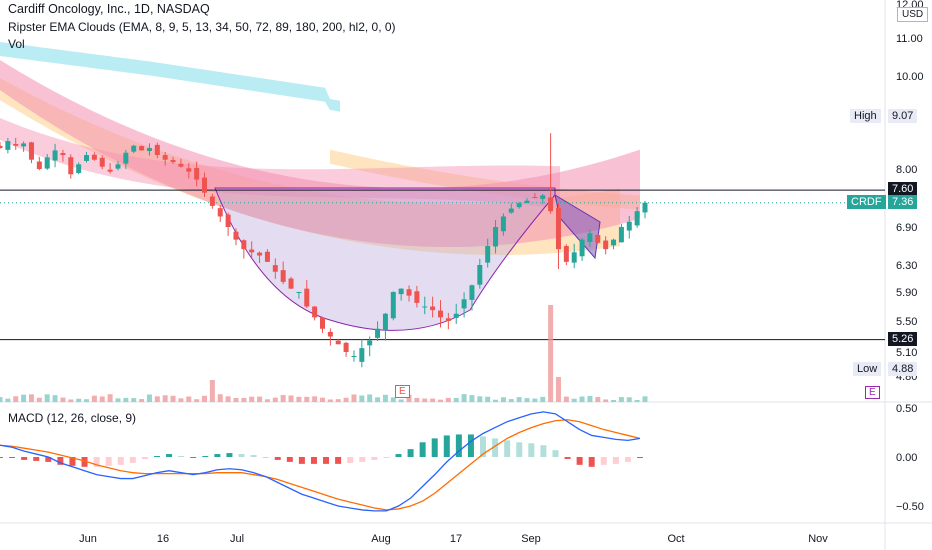  Describe the element at coordinates (872, 392) in the screenshot. I see `earnings-marker-upcoming: E` at that location.